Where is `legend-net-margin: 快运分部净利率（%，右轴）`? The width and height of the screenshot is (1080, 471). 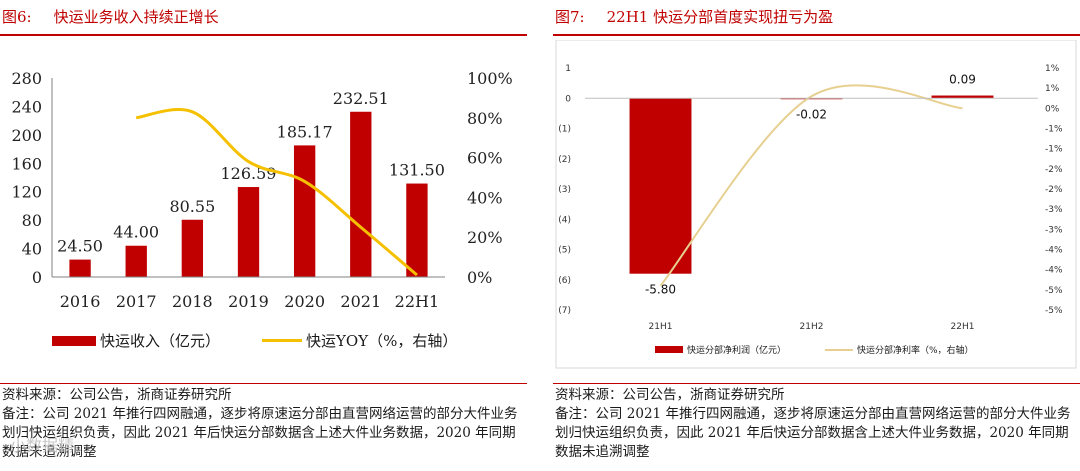
legend-net-margin: 快运分部净利率（%，右轴） is located at coordinates (899, 349).